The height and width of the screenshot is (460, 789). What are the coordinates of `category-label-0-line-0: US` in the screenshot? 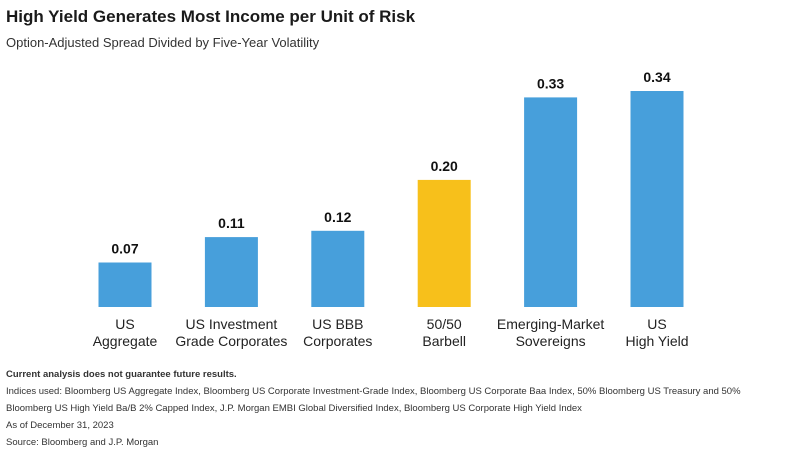 It's located at (124, 324).